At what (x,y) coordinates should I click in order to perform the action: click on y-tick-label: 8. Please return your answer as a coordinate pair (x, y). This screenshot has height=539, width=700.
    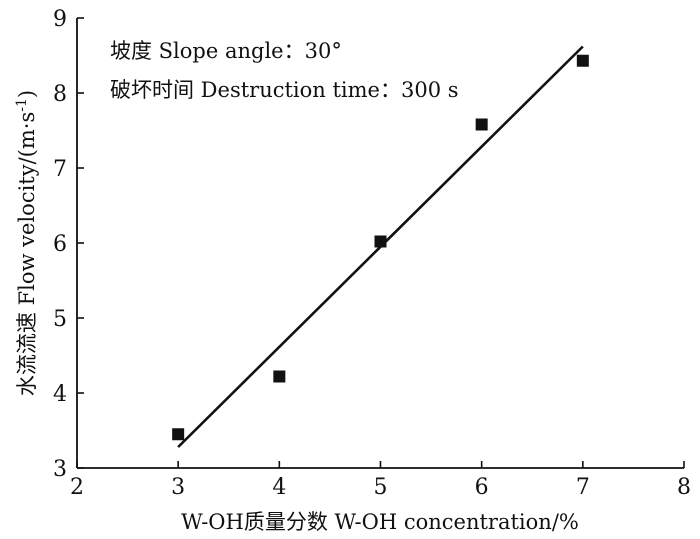
    Looking at the image, I should click on (60, 94).